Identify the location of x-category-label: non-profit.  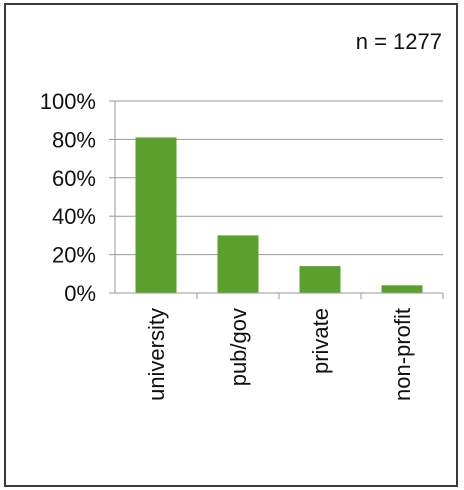
(402, 354).